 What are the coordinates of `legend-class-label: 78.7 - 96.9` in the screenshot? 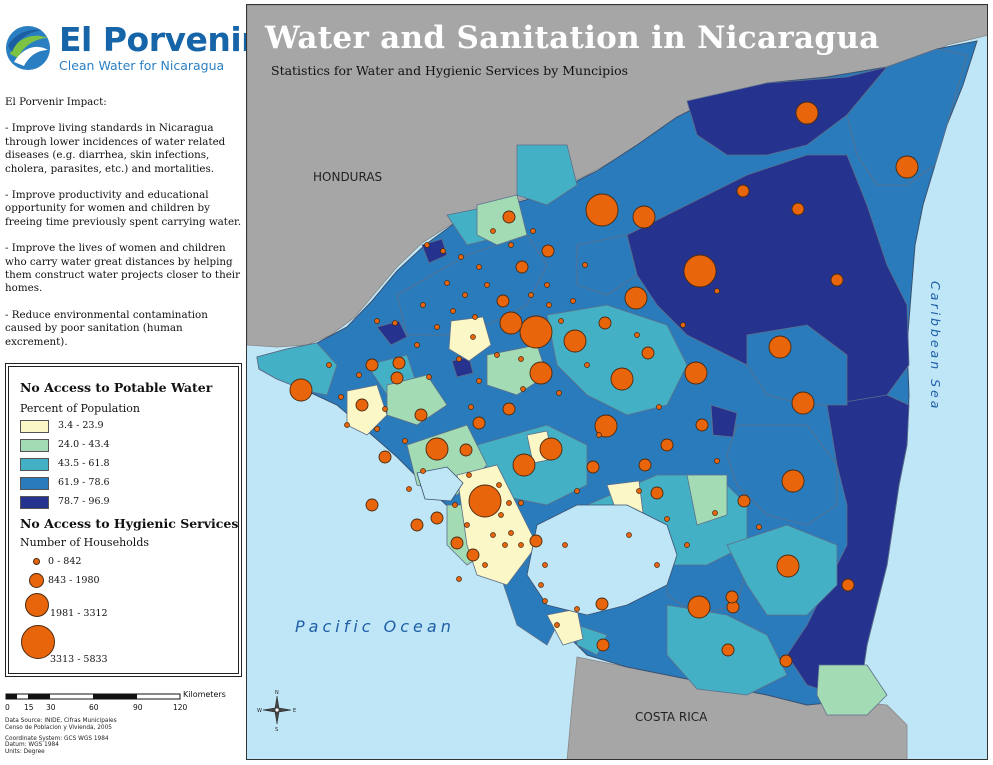 It's located at (84, 501).